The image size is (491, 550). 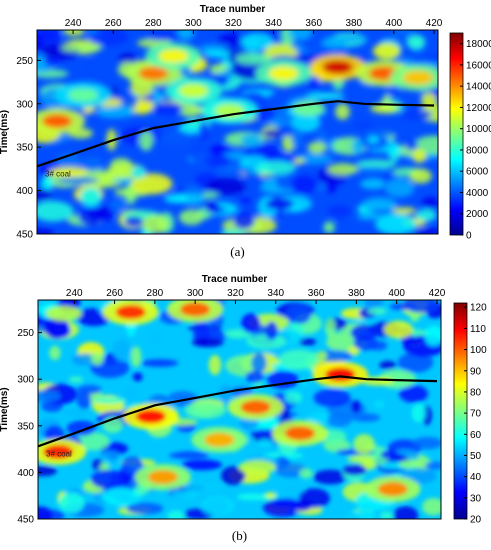 What do you see at coordinates (477, 172) in the screenshot?
I see `colorbar-tick-label: 6000` at bounding box center [477, 172].